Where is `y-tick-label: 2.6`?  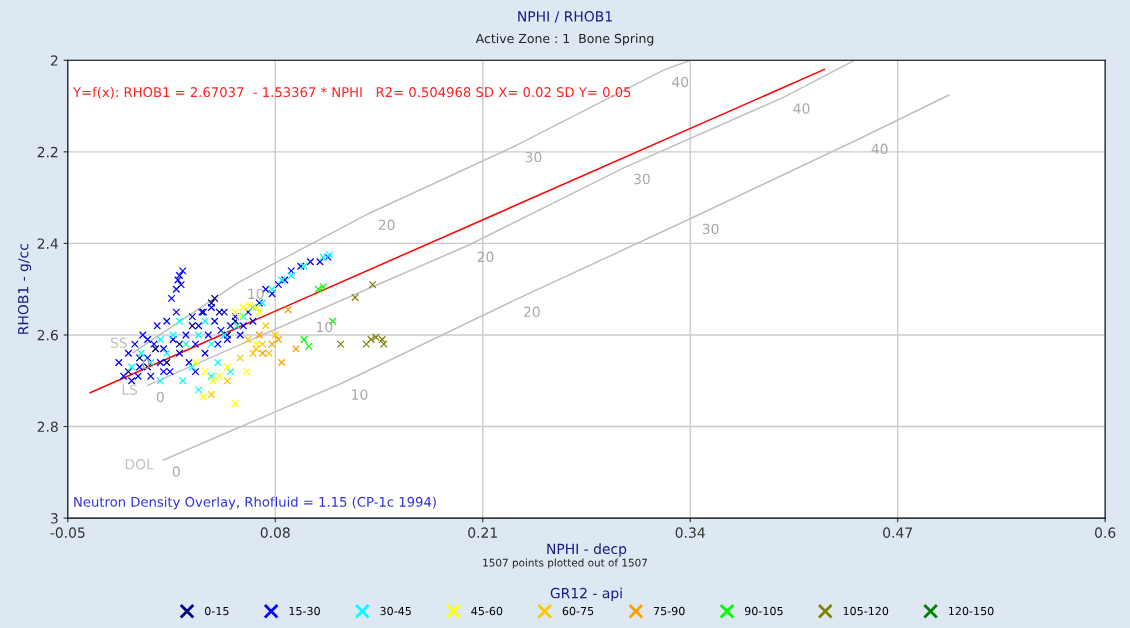
y-tick-label: 2.6 is located at coordinates (47, 335).